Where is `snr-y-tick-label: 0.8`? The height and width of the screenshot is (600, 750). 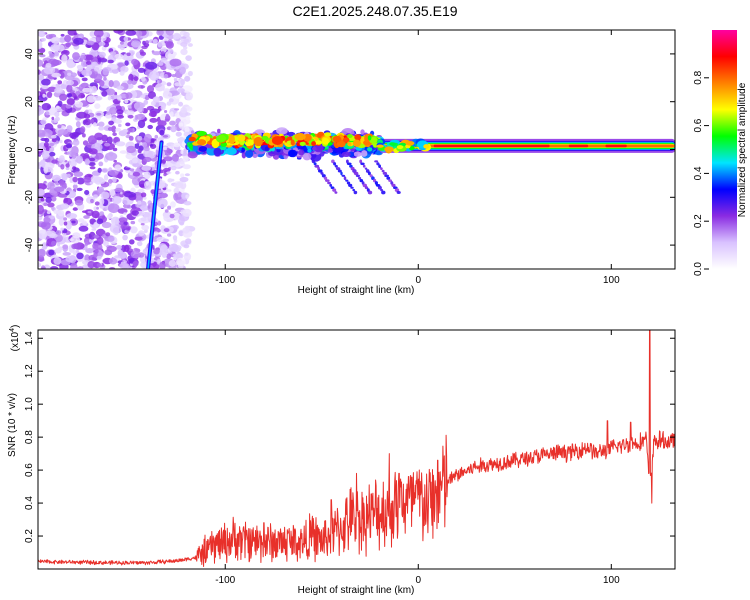
snr-y-tick-label: 0.8 is located at coordinates (29, 437).